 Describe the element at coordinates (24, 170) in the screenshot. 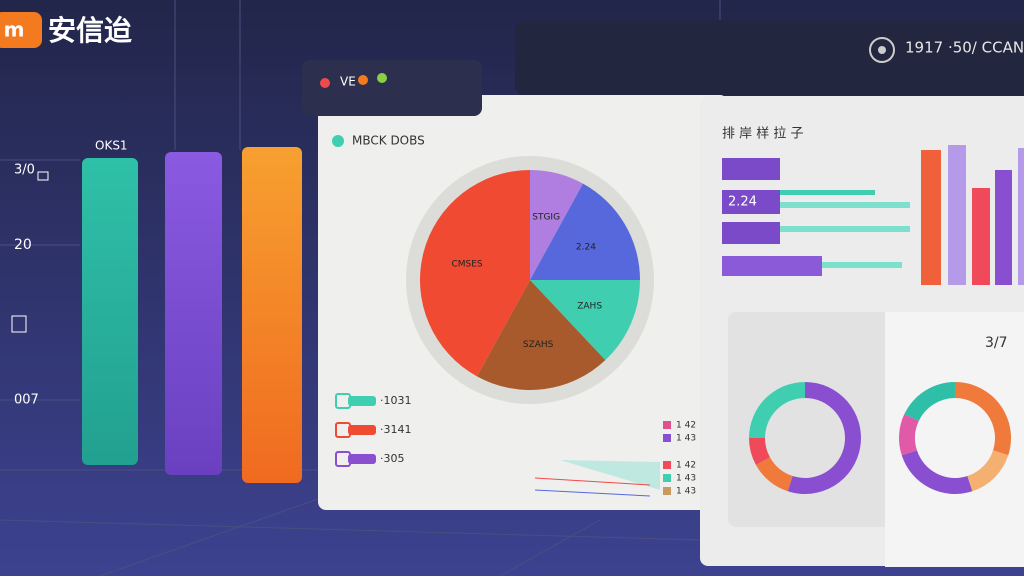

I see `left-label: 3/0` at that location.